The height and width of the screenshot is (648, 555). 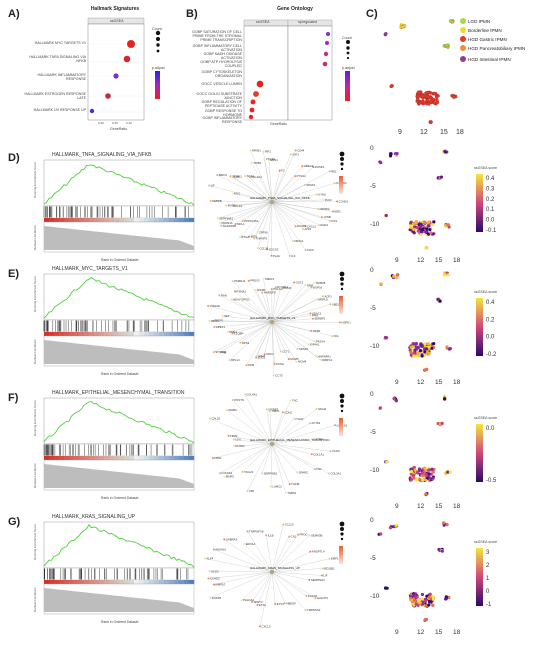 I want to click on gene-label: NCL, so click(x=336, y=336).